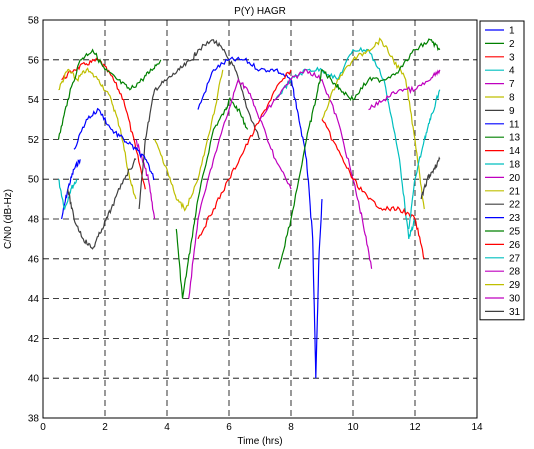 This screenshot has height=449, width=534. I want to click on legend-label-8: 8, so click(512, 98).